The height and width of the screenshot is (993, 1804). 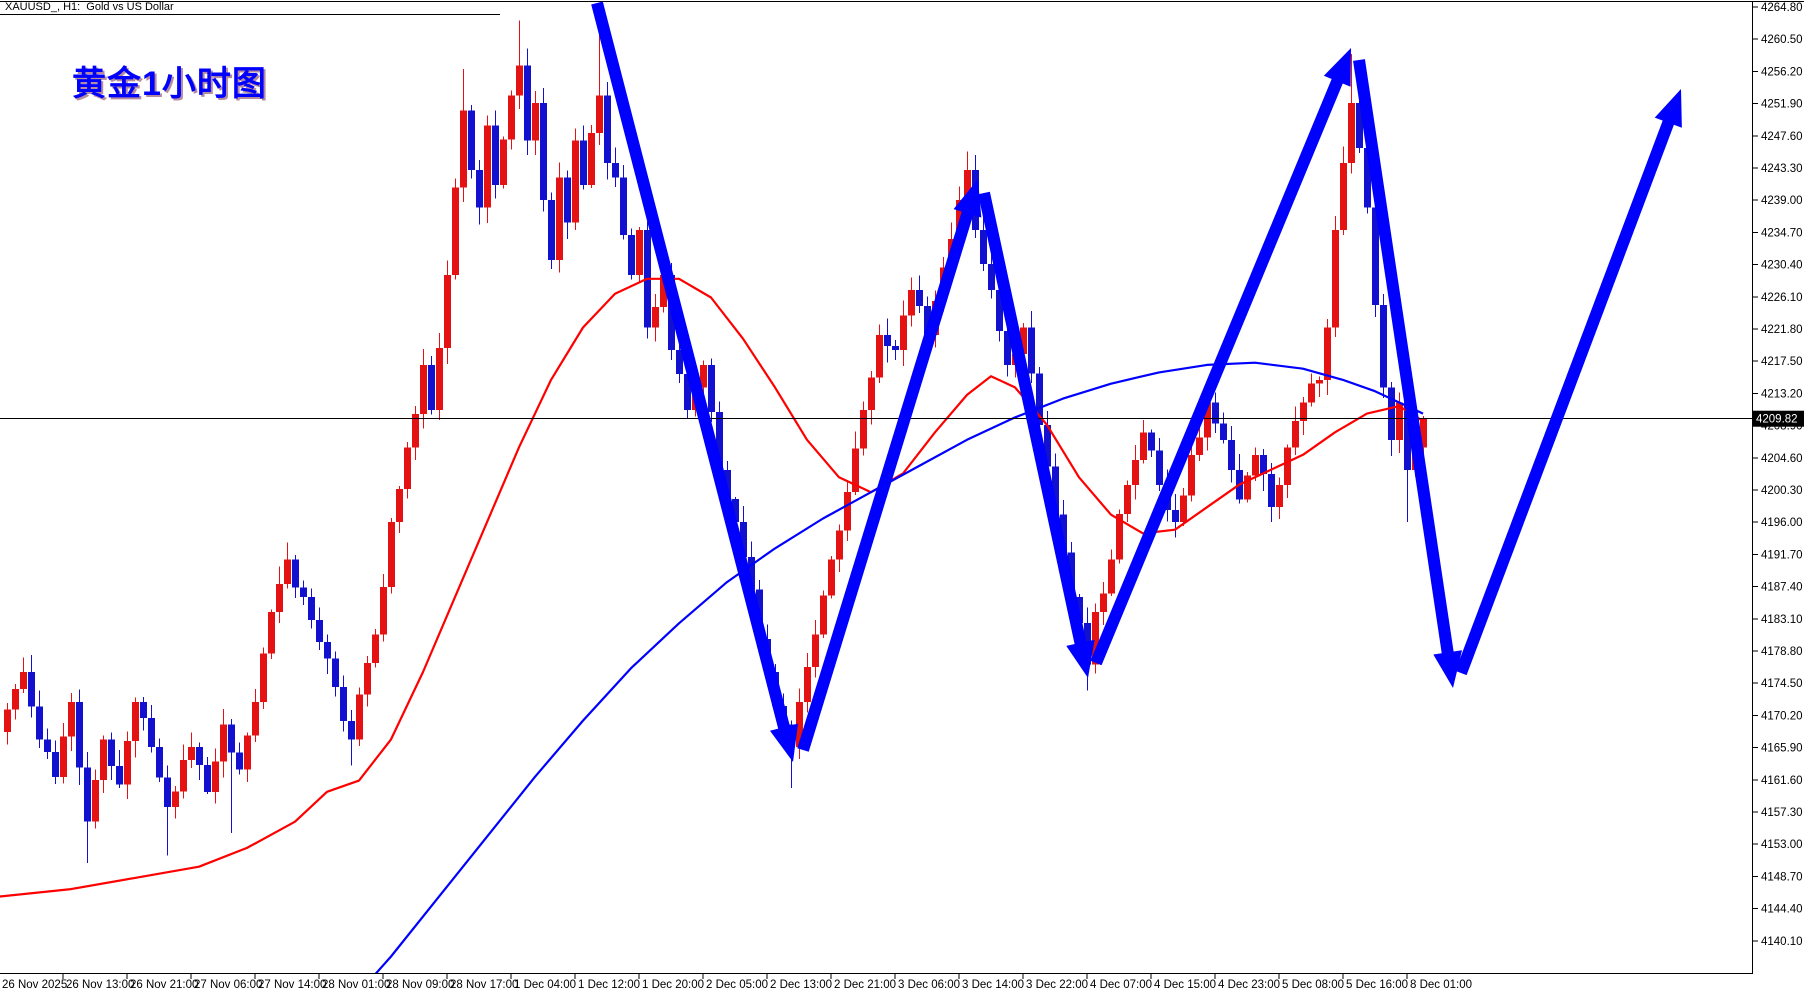 What do you see at coordinates (1313, 985) in the screenshot?
I see `time-tick-label: 5 Dec 08:00` at bounding box center [1313, 985].